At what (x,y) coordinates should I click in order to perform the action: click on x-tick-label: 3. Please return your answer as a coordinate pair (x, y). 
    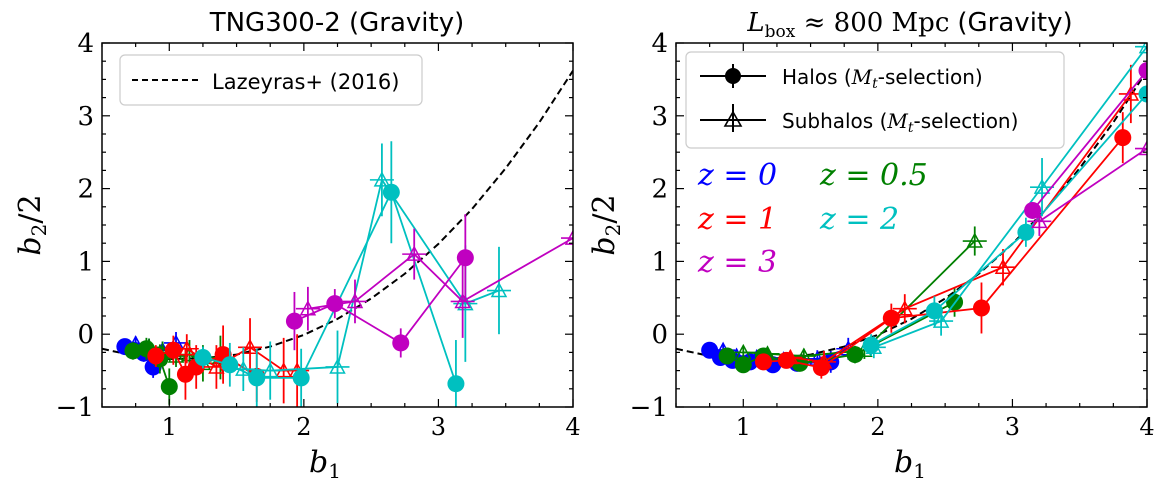
    Looking at the image, I should click on (1012, 427).